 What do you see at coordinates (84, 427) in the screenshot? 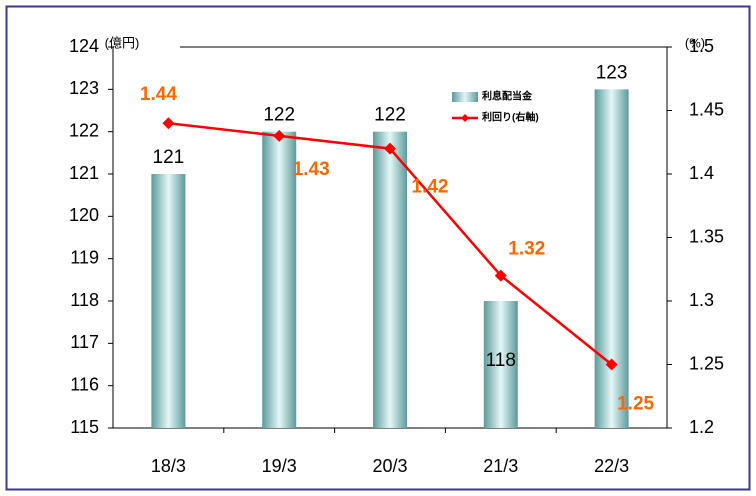
I see `y-tick-label: 115` at bounding box center [84, 427].